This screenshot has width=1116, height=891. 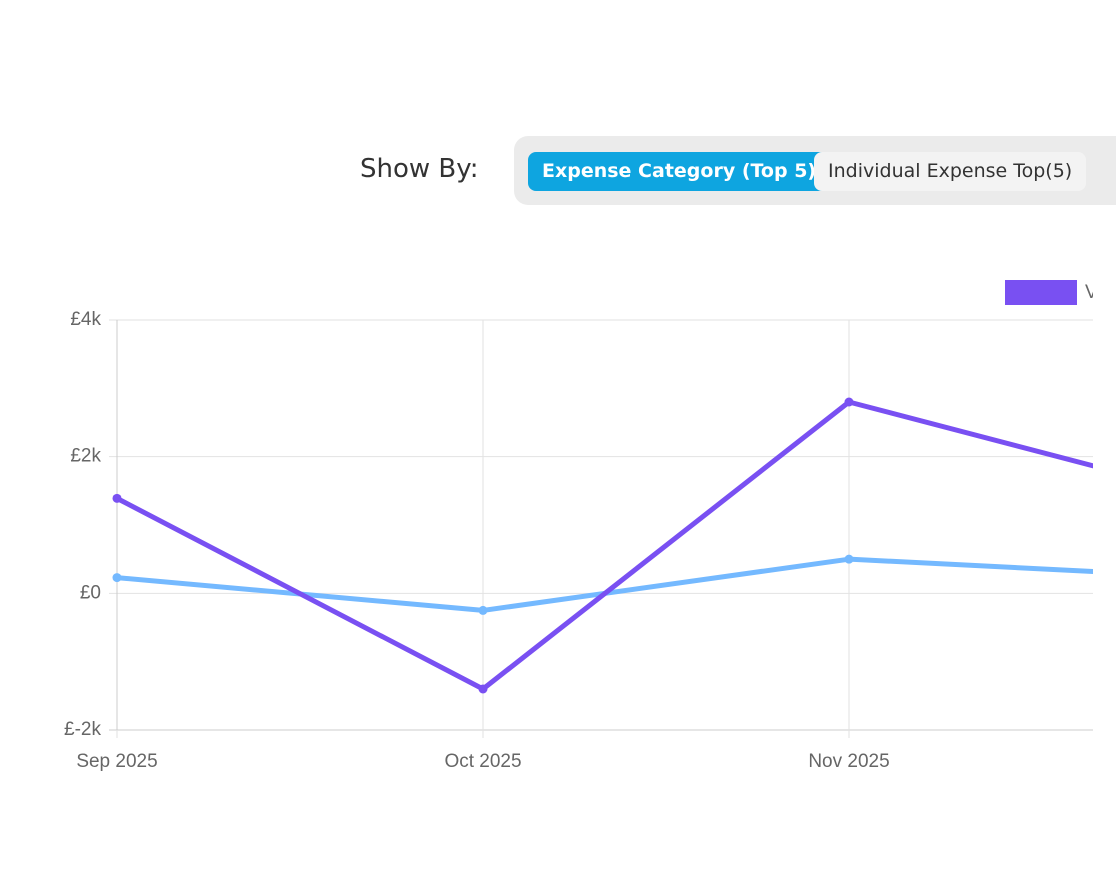 What do you see at coordinates (950, 171) in the screenshot?
I see `toggle-button: Individual Expense Top(5)` at bounding box center [950, 171].